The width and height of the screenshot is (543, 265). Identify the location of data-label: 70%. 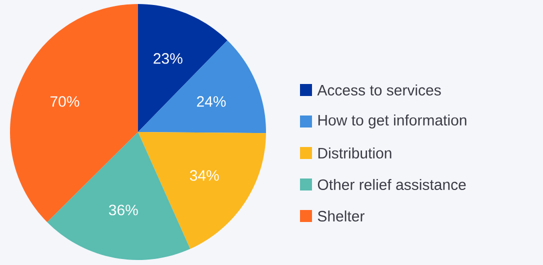
(65, 101).